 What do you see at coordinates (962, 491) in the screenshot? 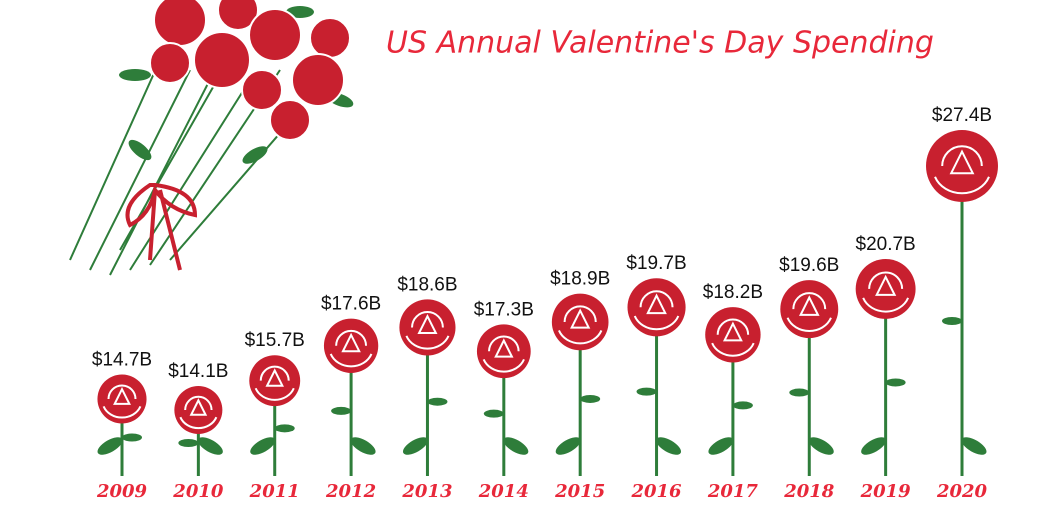
I see `x-tick-label: 2020` at bounding box center [962, 491].